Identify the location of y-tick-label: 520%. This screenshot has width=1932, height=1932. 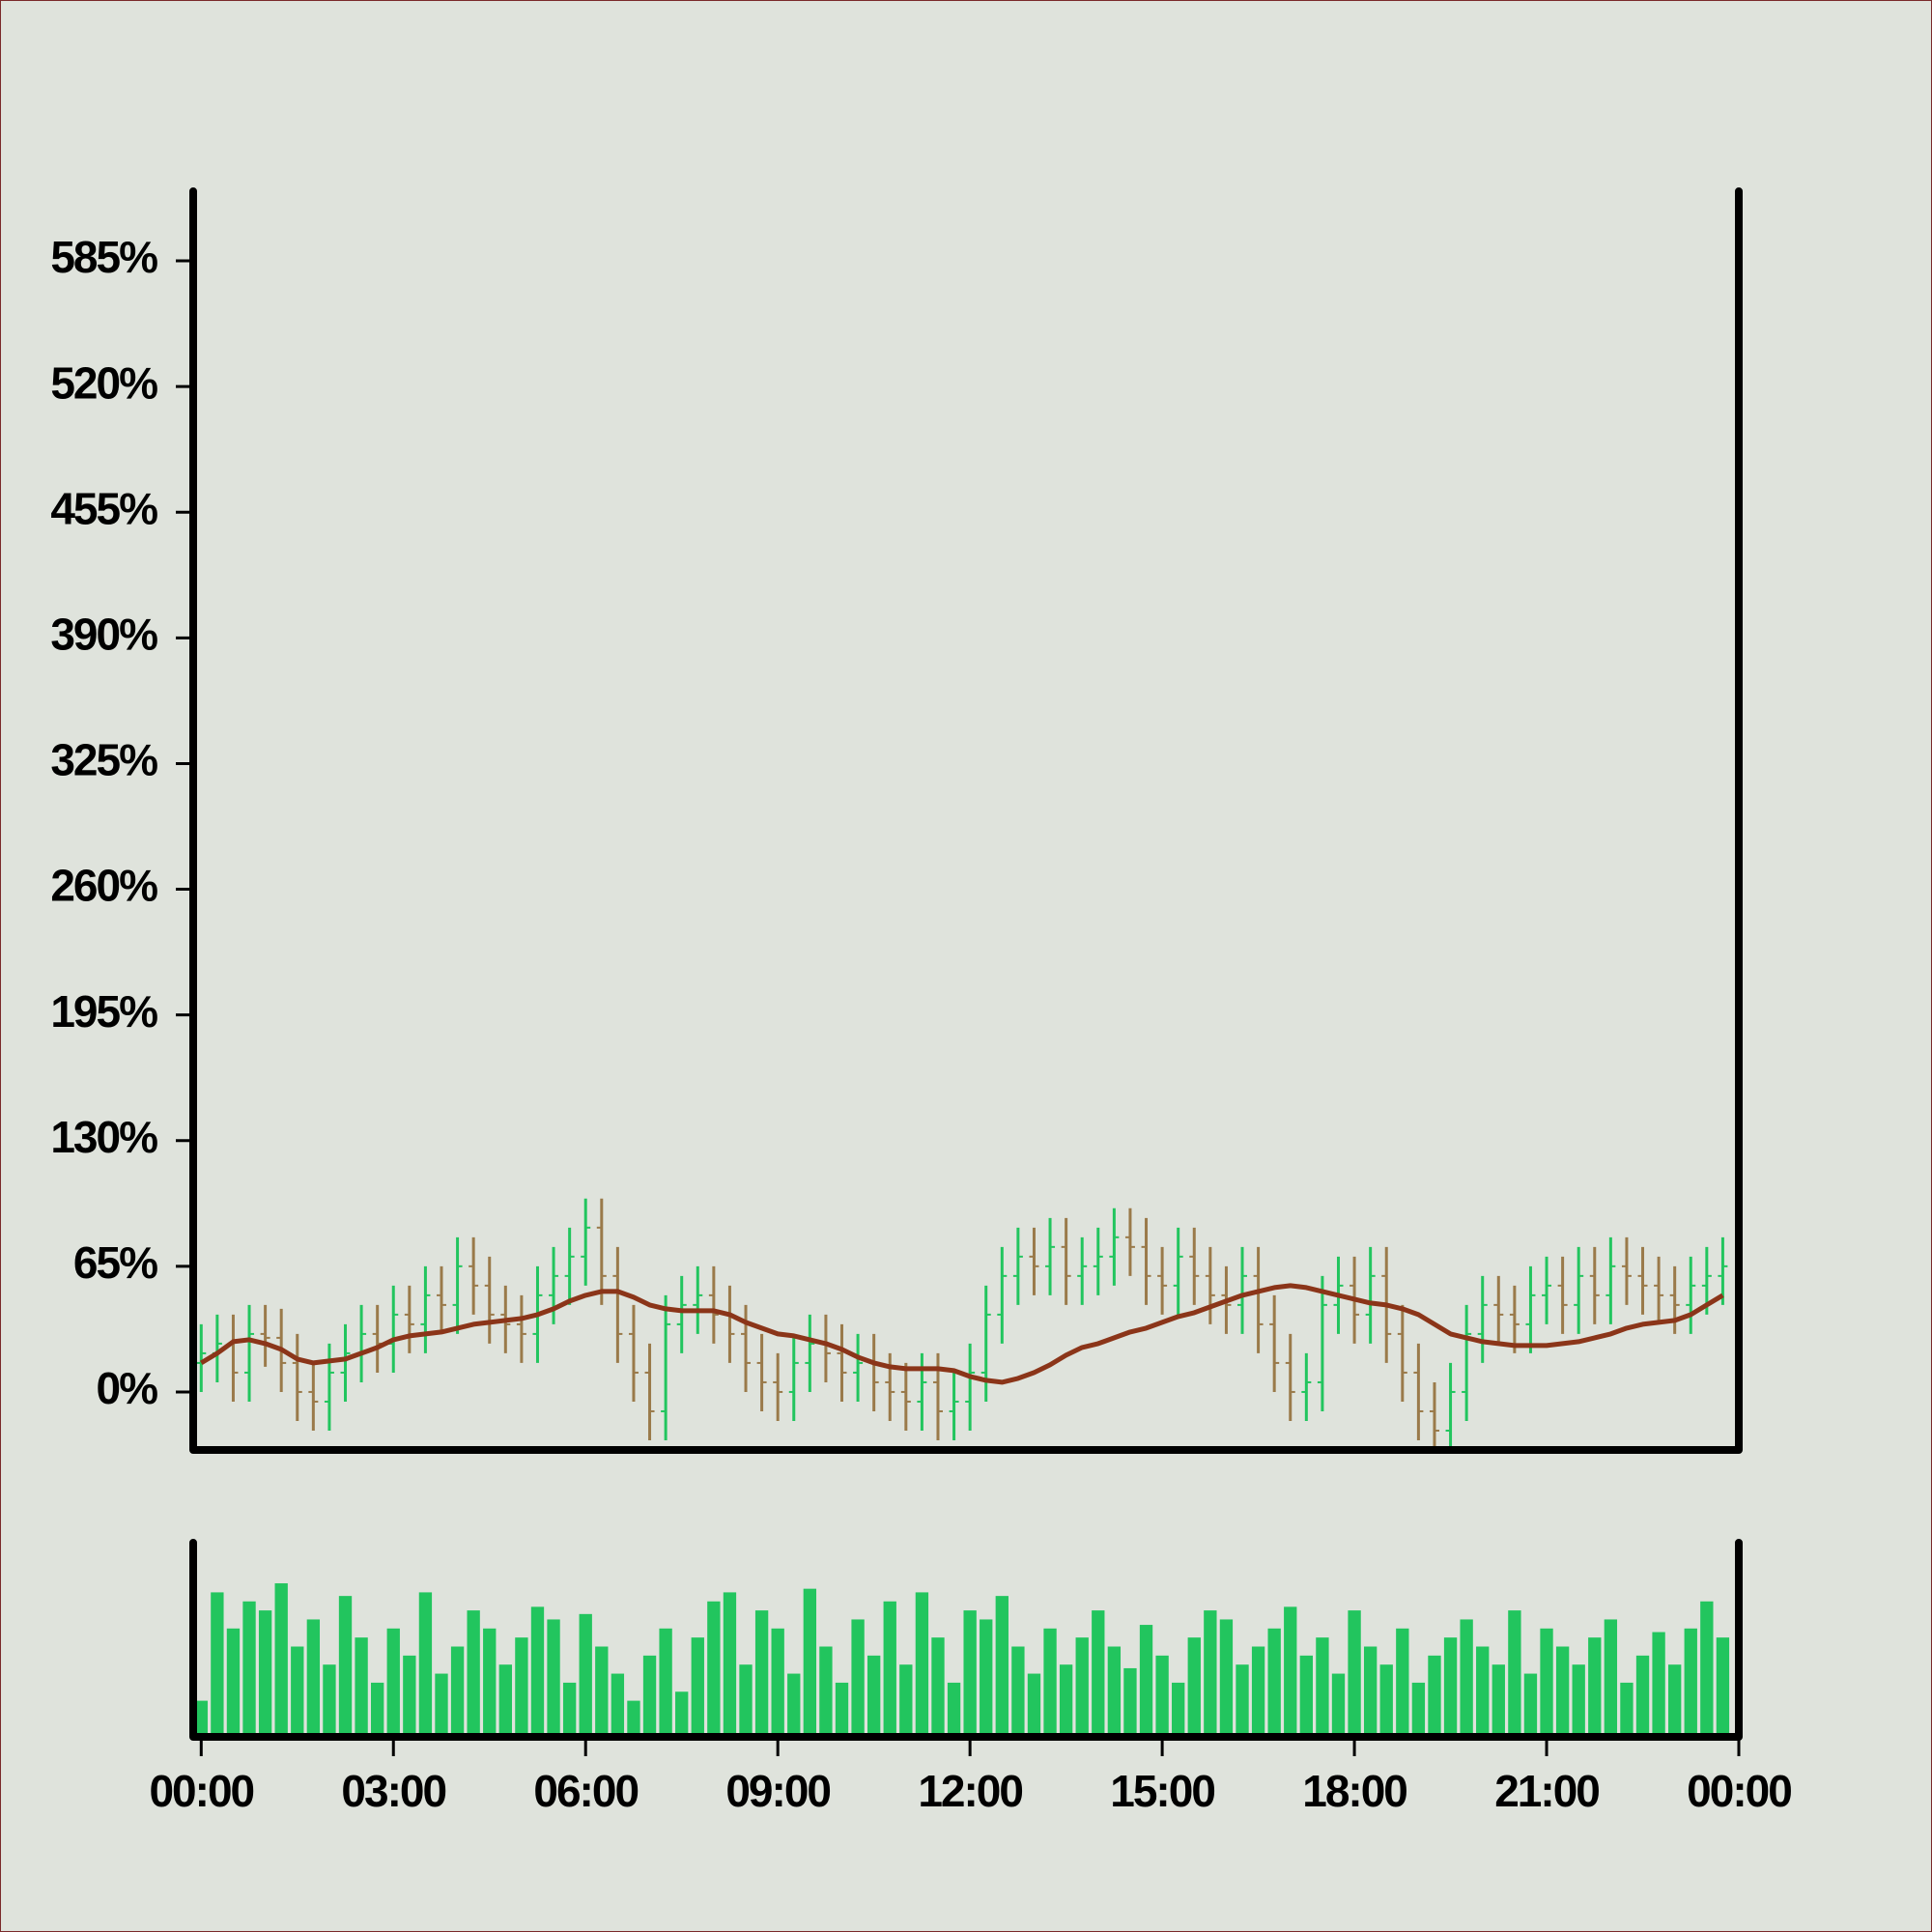
(103, 382).